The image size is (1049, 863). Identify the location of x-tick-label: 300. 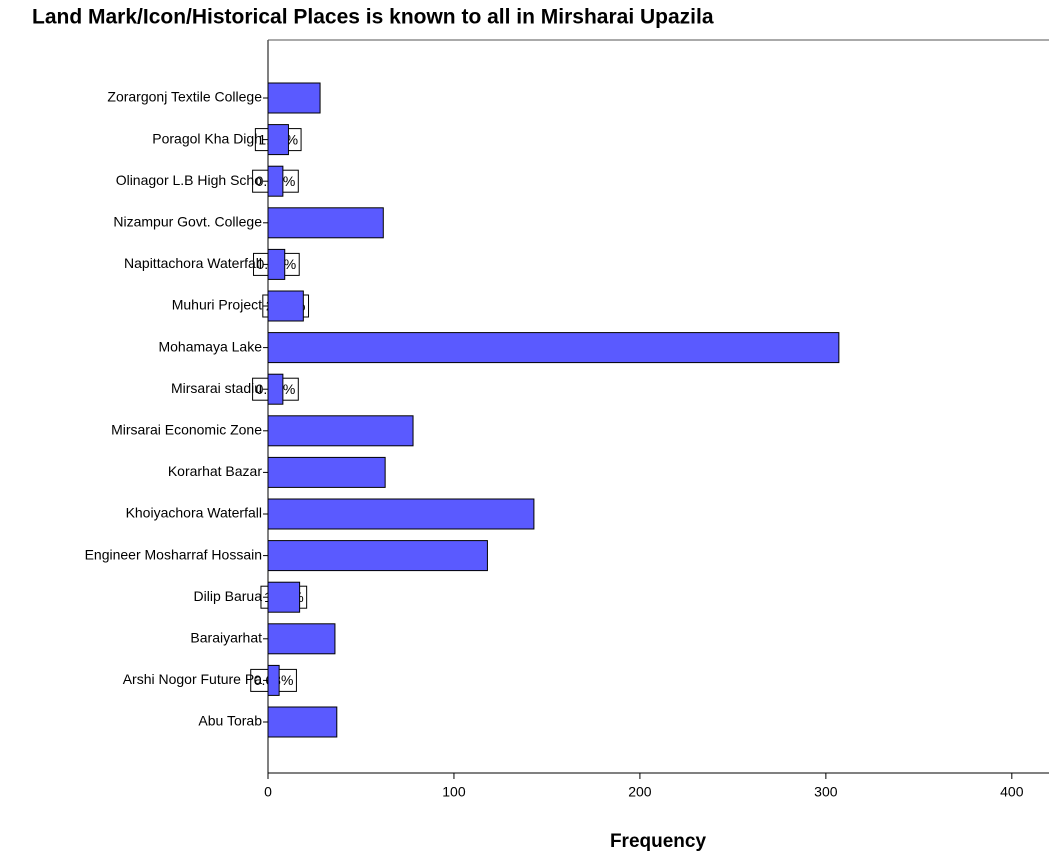
(826, 792).